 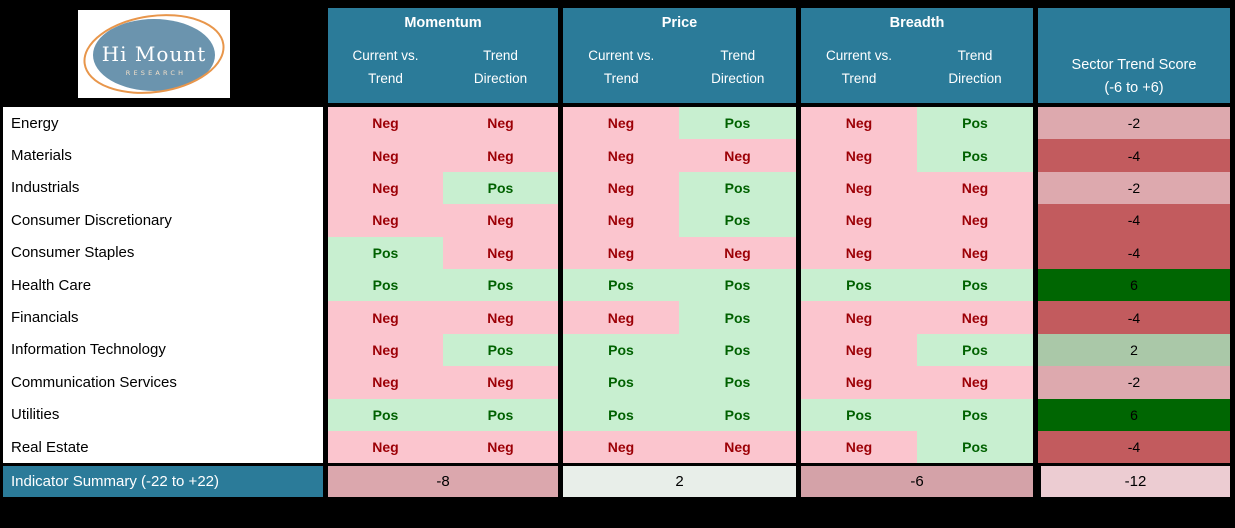 What do you see at coordinates (163, 252) in the screenshot?
I see `sector-label: Consumer Staples` at bounding box center [163, 252].